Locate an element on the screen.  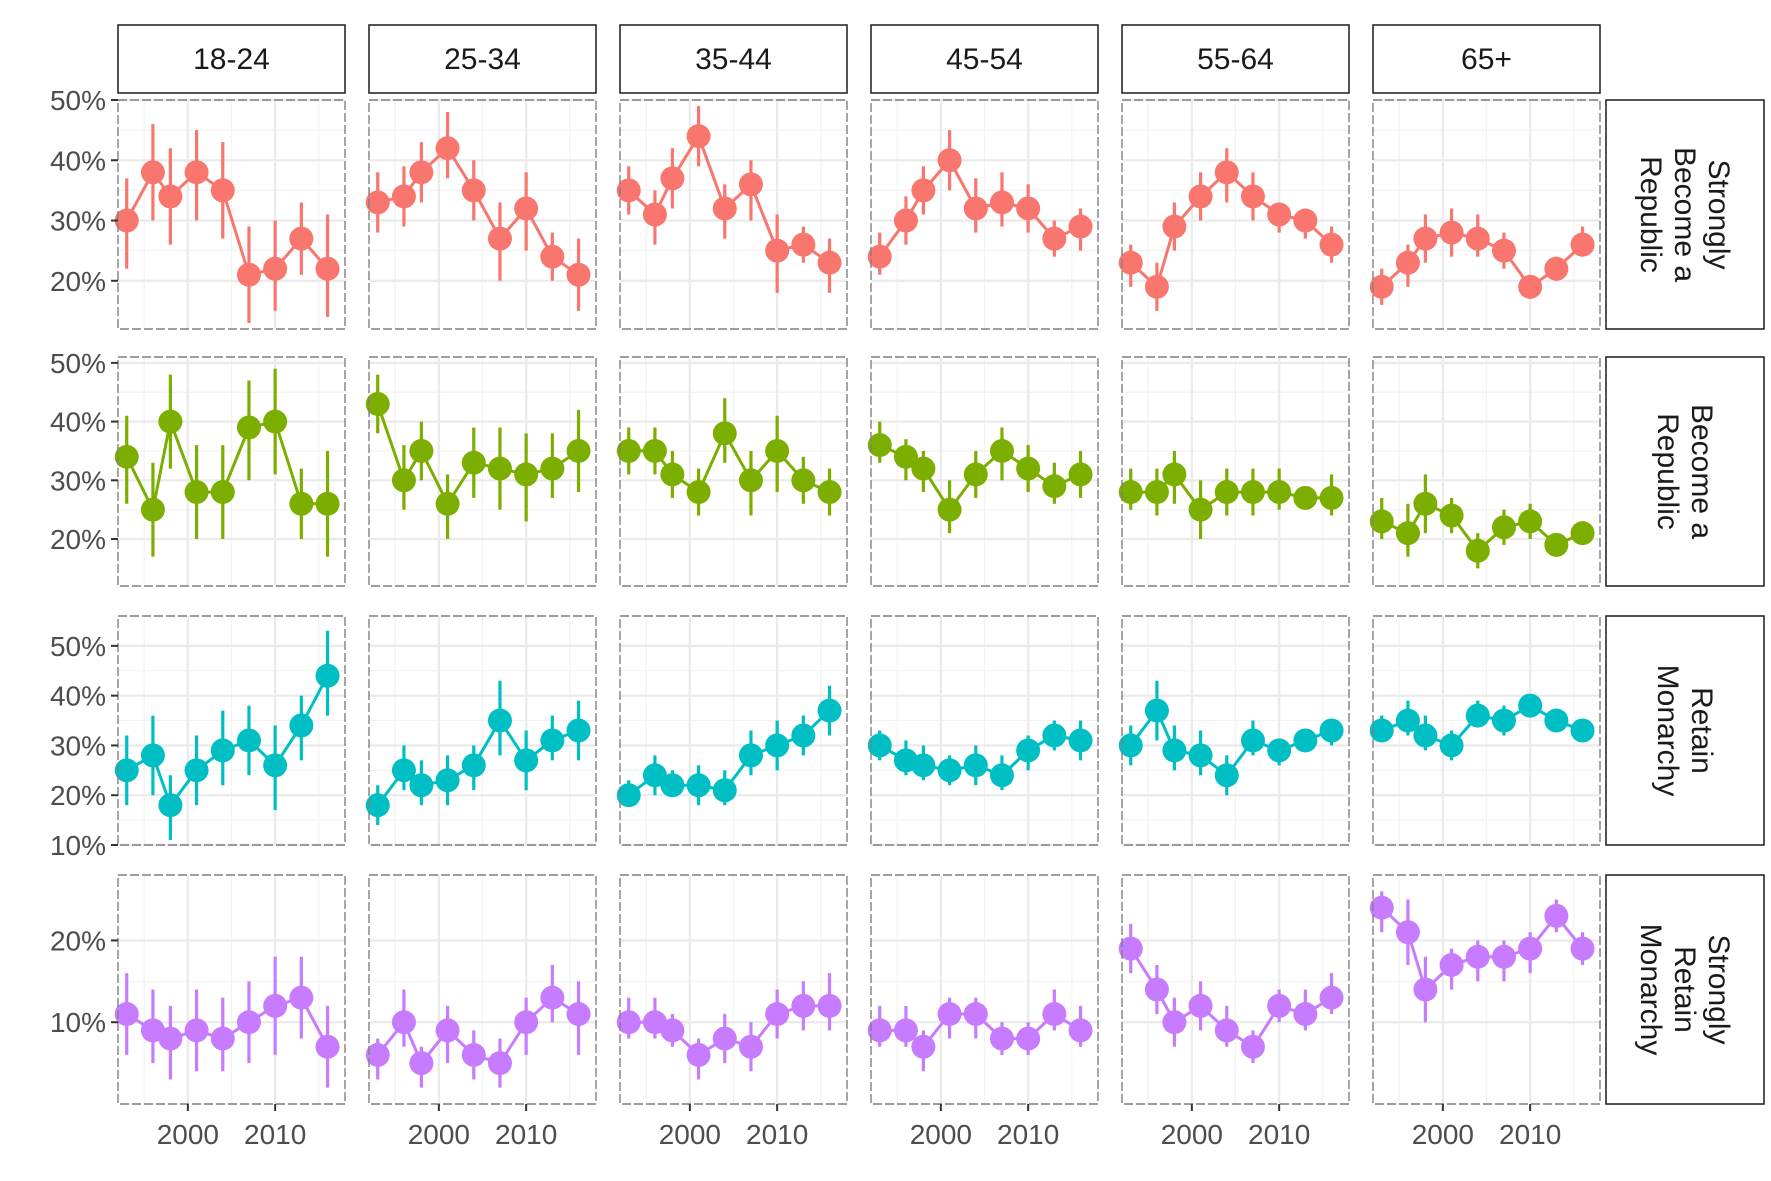
row-strip-label-line: Retain is located at coordinates (1684, 989).